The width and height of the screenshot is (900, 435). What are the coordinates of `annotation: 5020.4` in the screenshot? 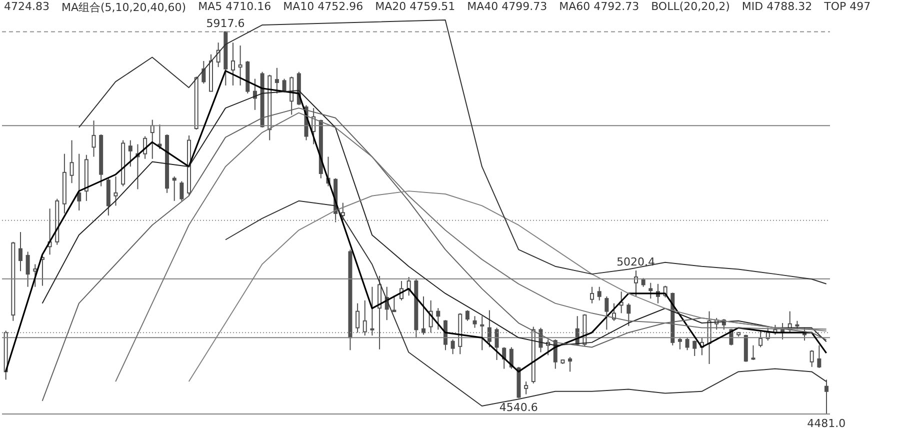 It's located at (636, 262).